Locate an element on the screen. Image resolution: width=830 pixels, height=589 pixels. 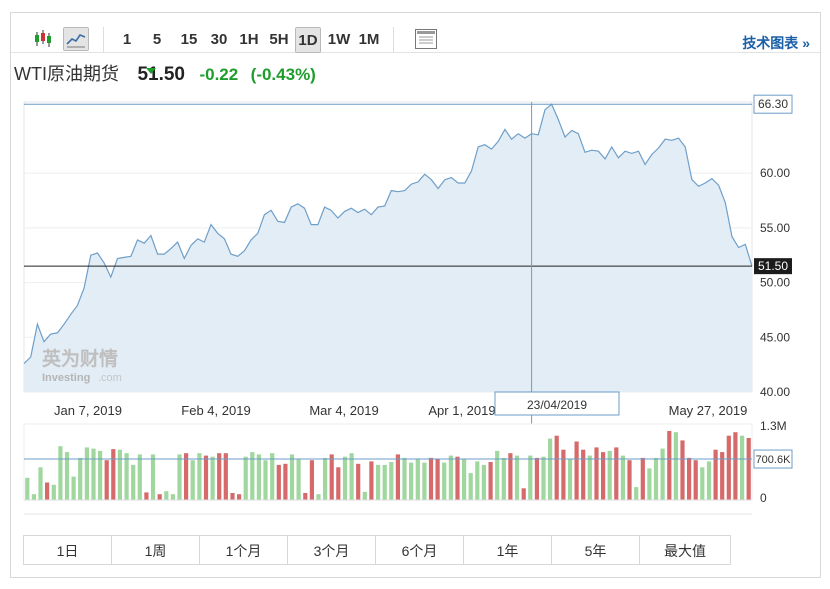
interval-button-5h: 5H is located at coordinates (279, 39).